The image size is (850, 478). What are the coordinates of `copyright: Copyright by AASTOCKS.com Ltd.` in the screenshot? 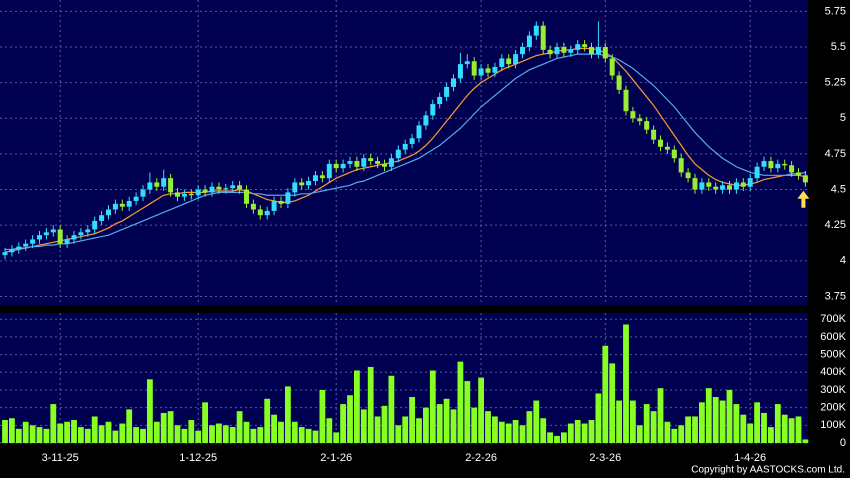 It's located at (768, 470).